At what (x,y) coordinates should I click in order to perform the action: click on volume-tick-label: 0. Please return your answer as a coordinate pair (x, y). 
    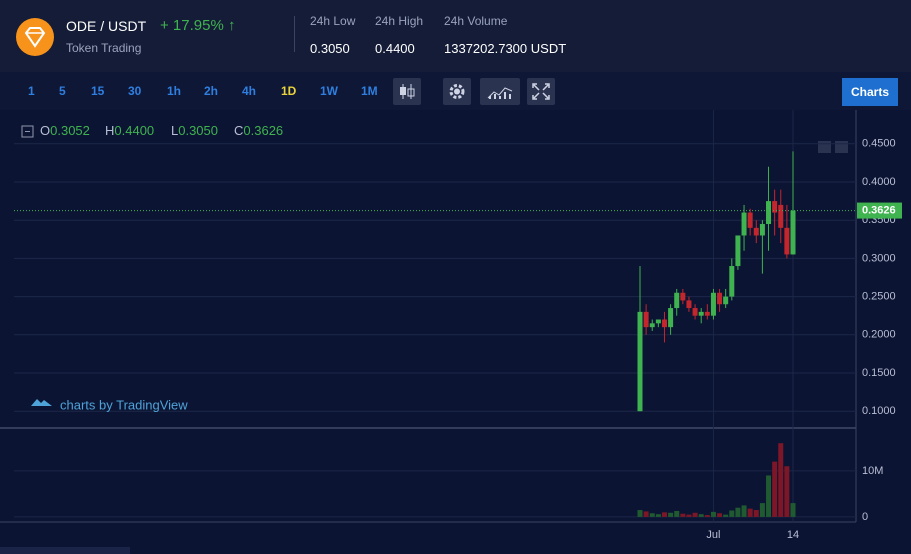
    Looking at the image, I should click on (865, 517).